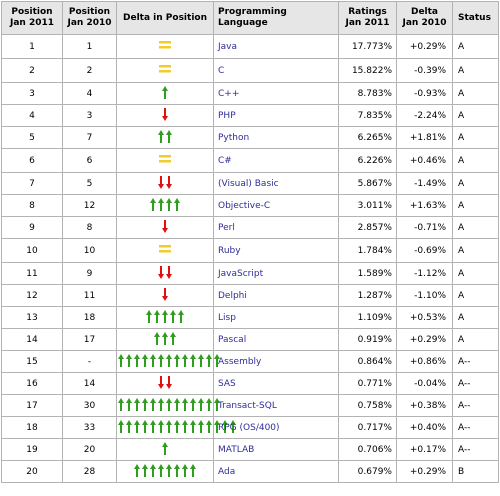 Image resolution: width=500 pixels, height=496 pixels. I want to click on delta-cell: +0.53%, so click(424, 317).